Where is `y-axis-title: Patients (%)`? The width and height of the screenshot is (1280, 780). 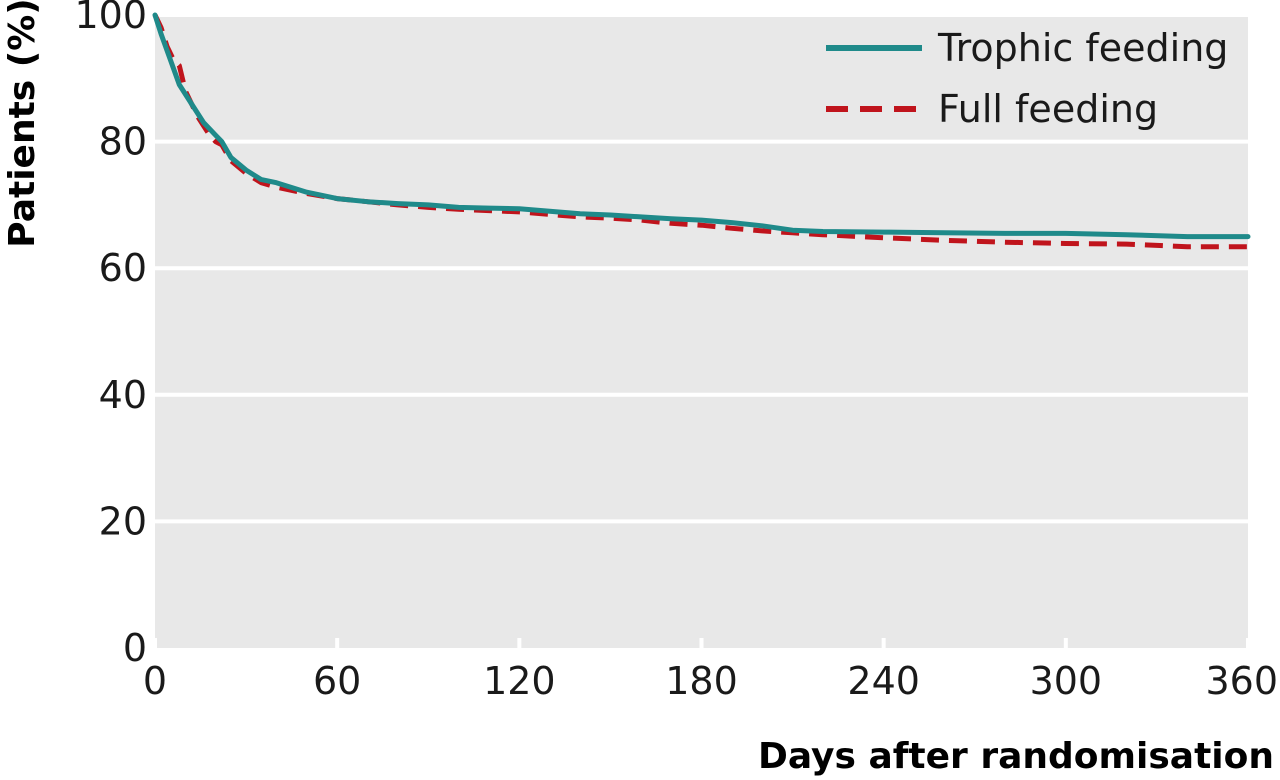
y-axis-title: Patients (%) is located at coordinates (22, 124).